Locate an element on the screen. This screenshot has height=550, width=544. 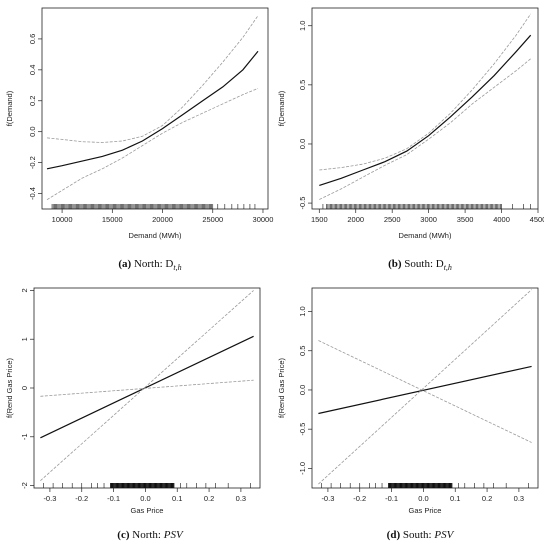
x-tick-label-a: 10000 is located at coordinates (62, 219).